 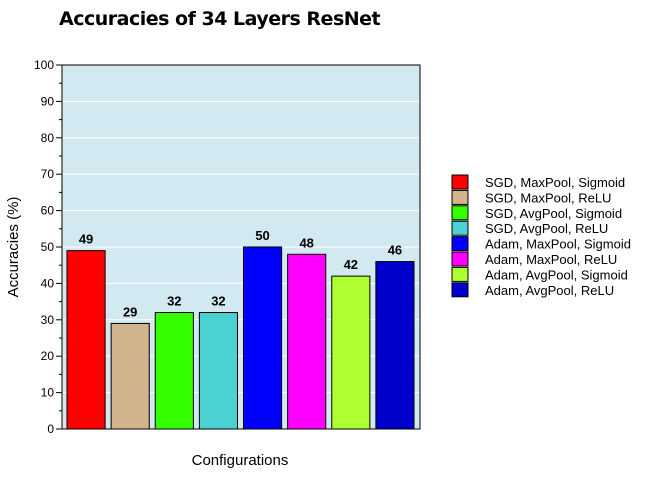 What do you see at coordinates (50, 429) in the screenshot?
I see `y-tick-label: 0` at bounding box center [50, 429].